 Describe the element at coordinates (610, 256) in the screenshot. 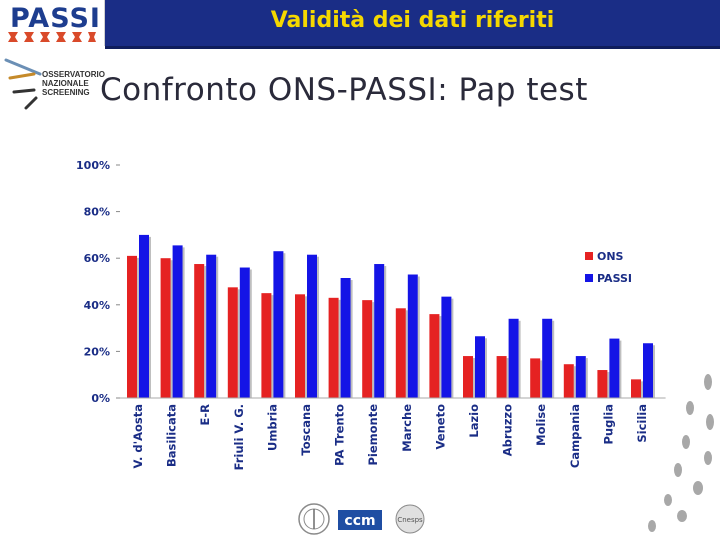

I see `legend-label-ons: ONS` at that location.